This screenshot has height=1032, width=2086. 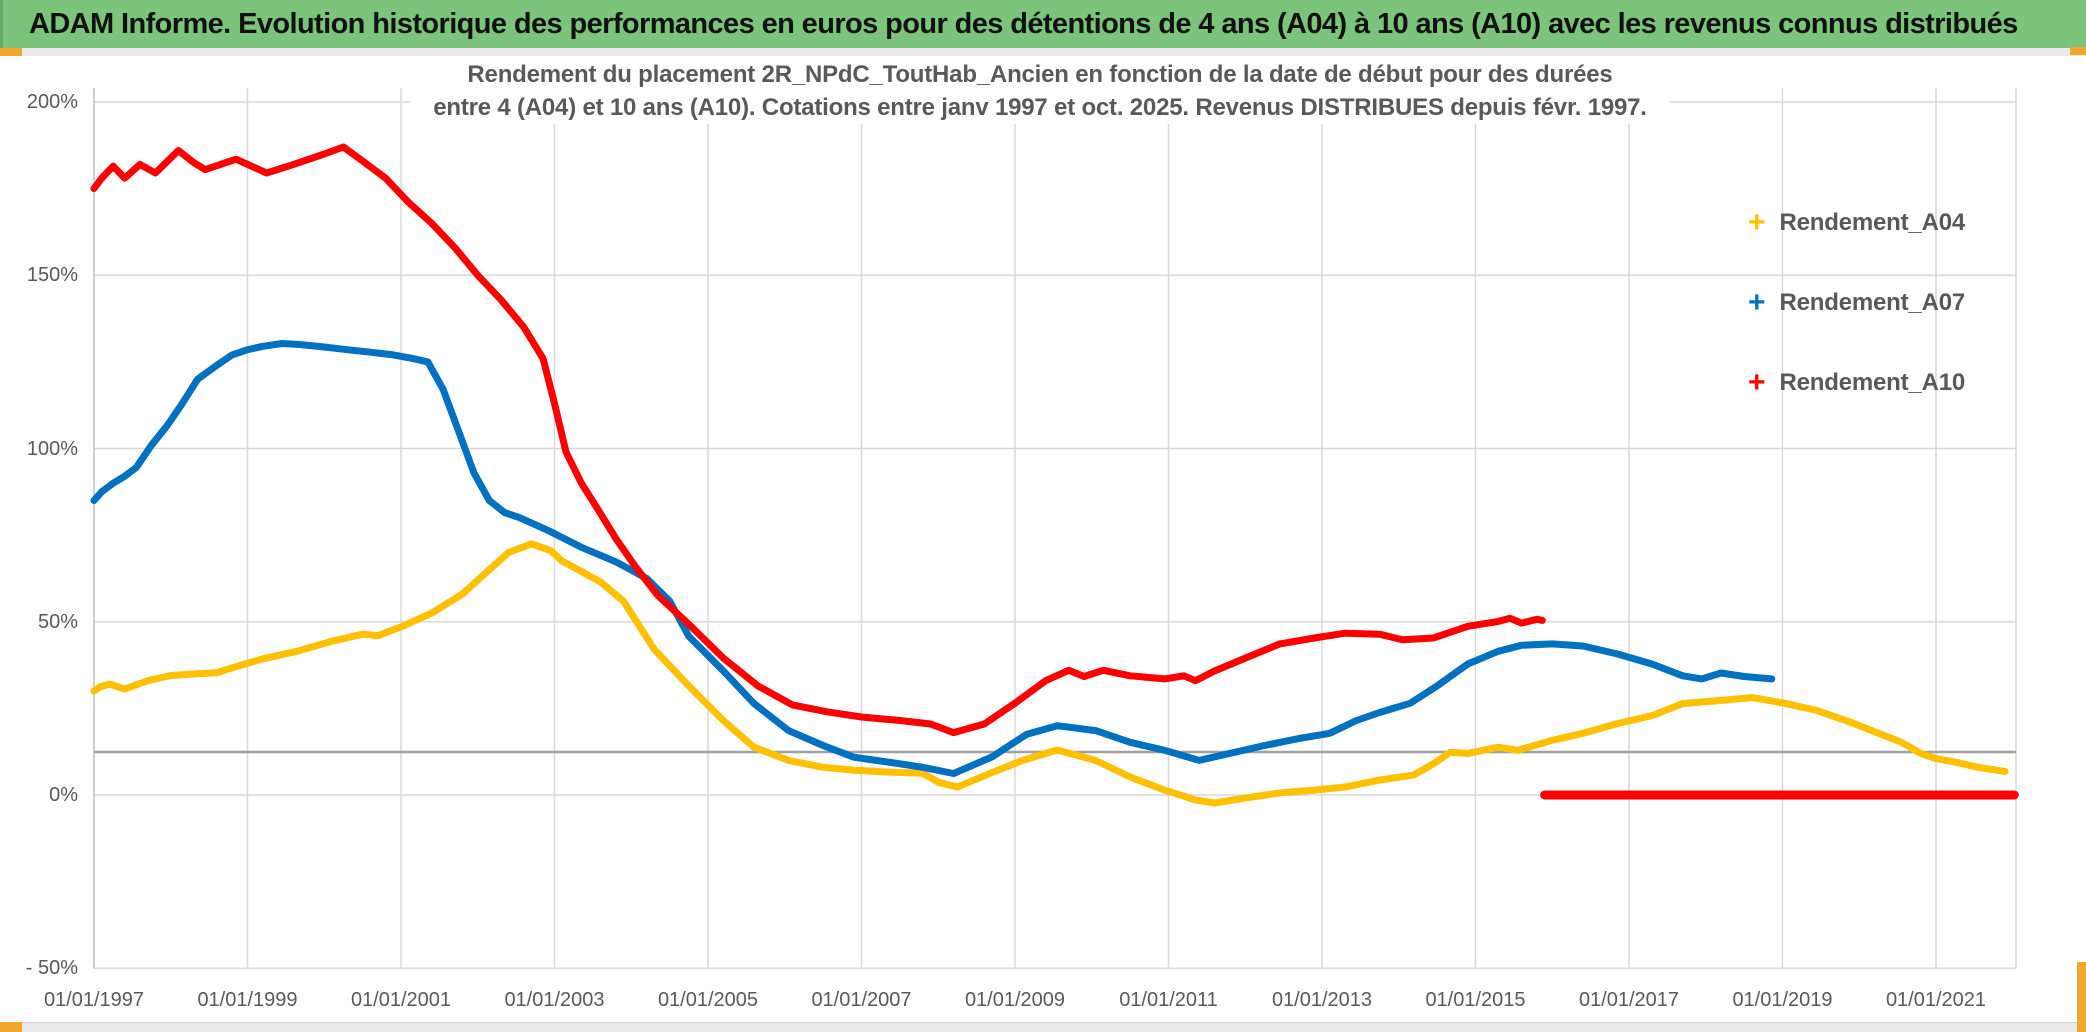 I want to click on y-axis-tick-label: 100%, so click(x=52, y=448).